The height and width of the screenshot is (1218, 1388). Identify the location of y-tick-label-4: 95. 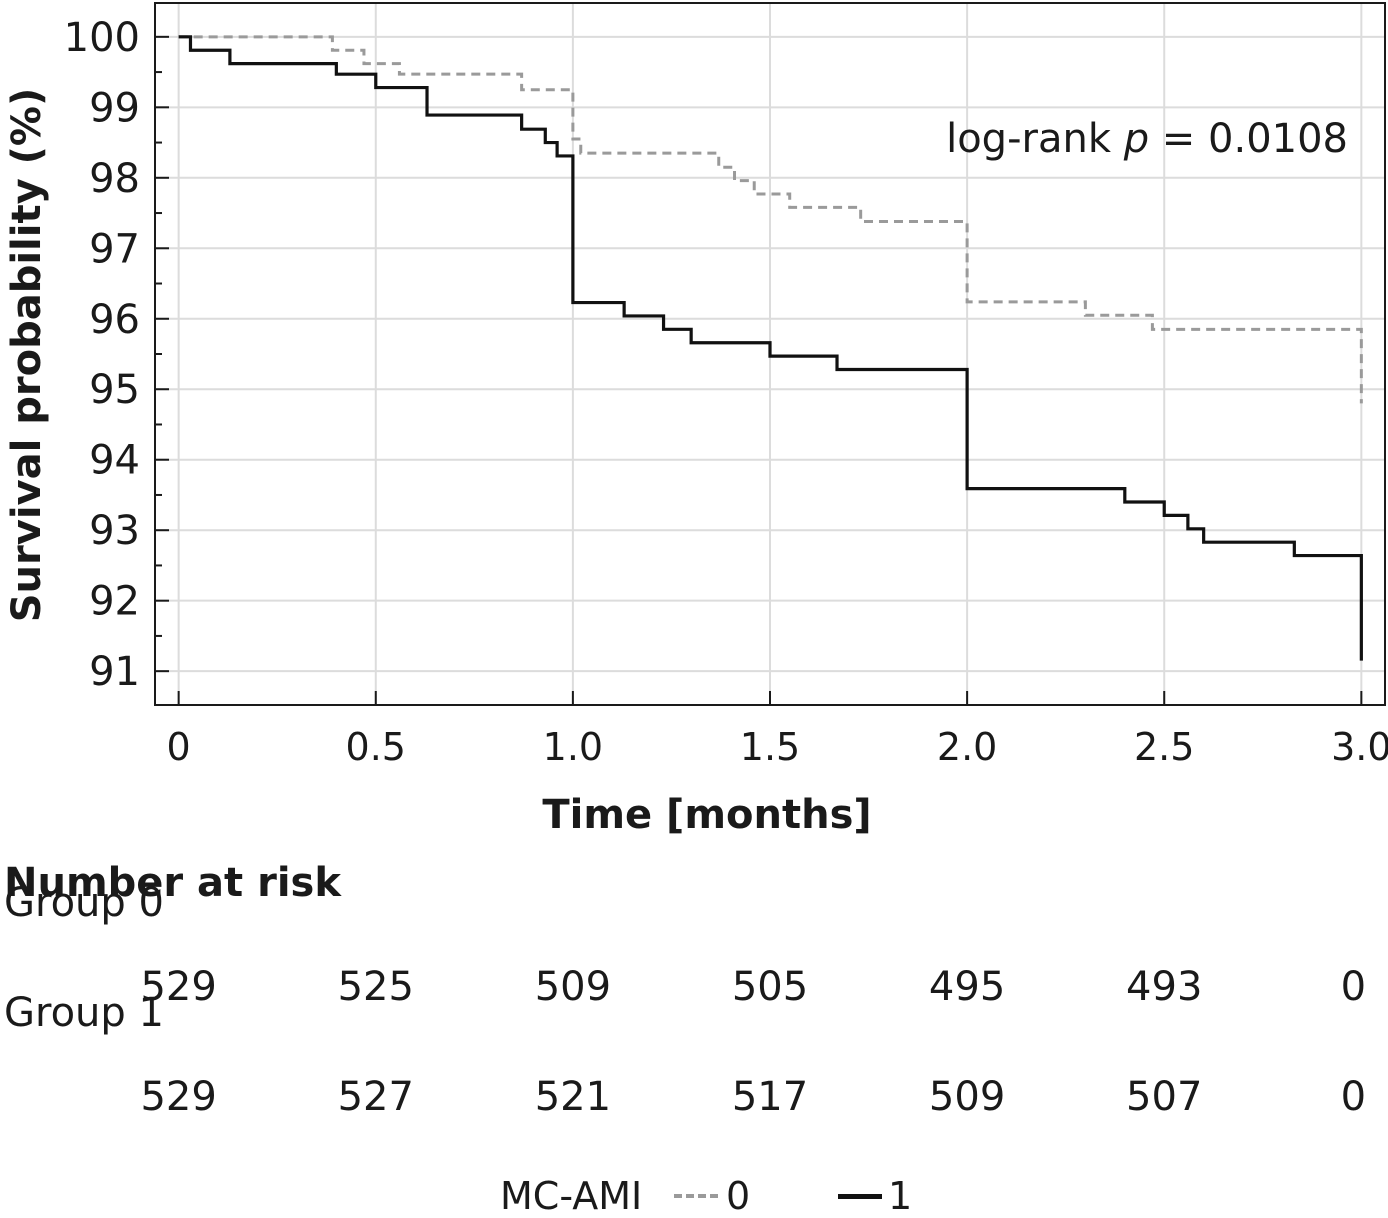
(114, 390).